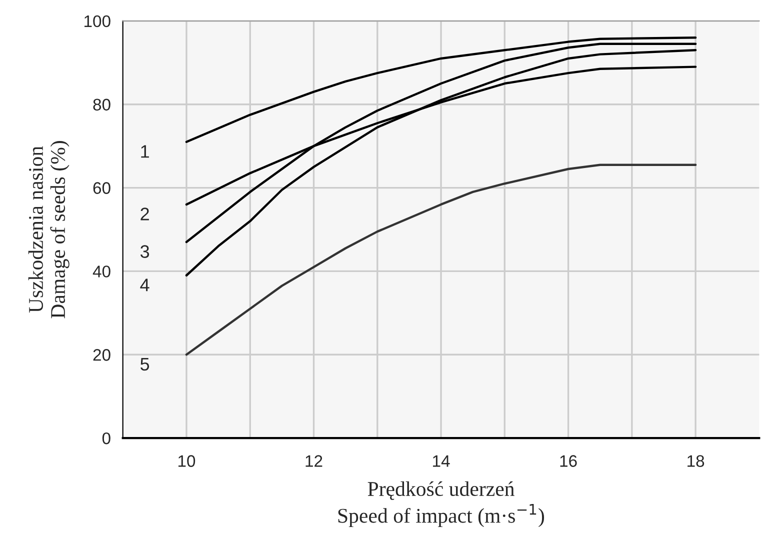 This screenshot has height=551, width=763. Describe the element at coordinates (145, 364) in the screenshot. I see `text: 5` at that location.